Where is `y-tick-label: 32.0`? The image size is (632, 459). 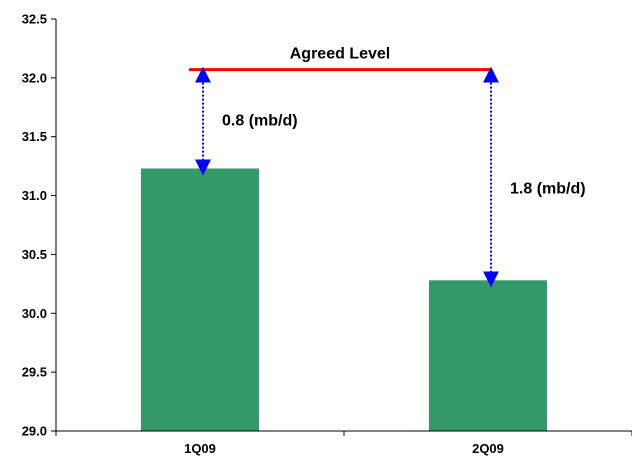 y-tick-label: 32.0 is located at coordinates (34, 77).